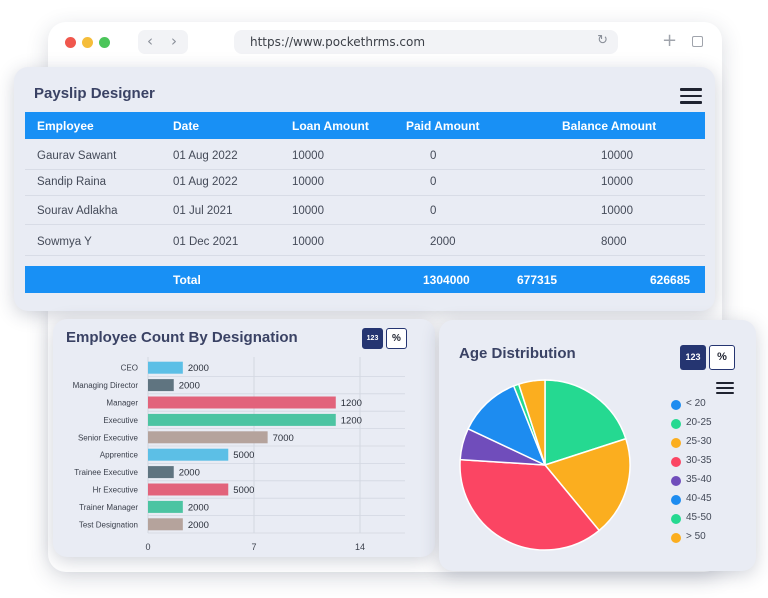 This screenshot has width=768, height=598. Describe the element at coordinates (691, 98) in the screenshot. I see `payslip-menu-icon` at that location.